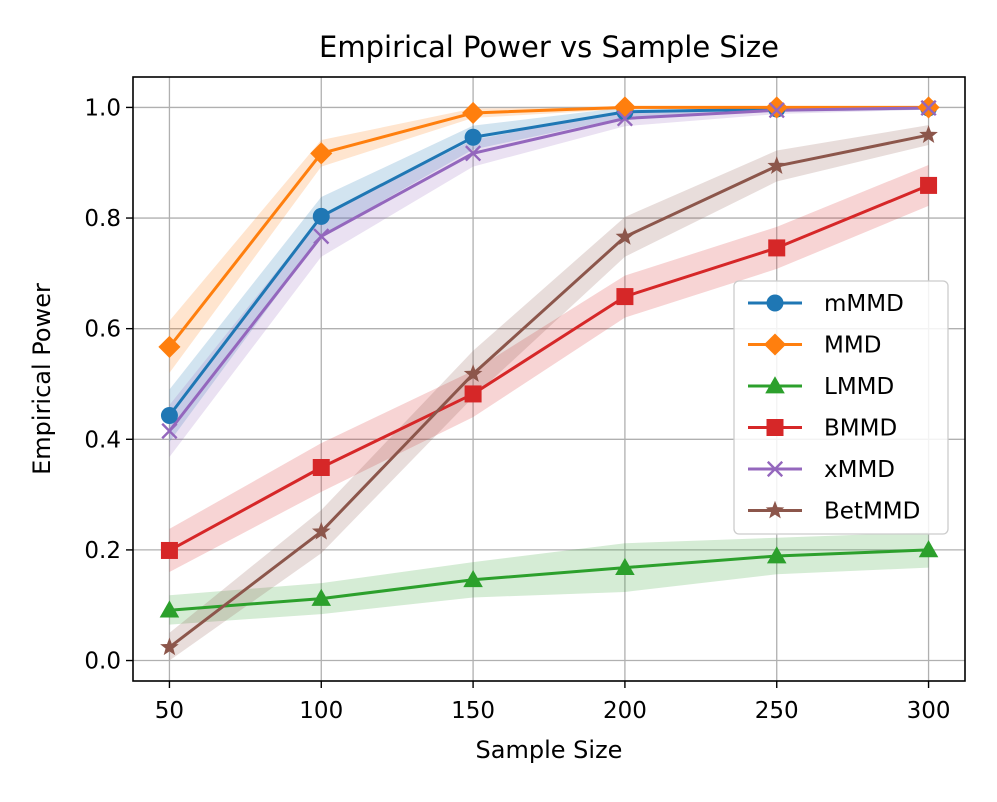  I want to click on x-axis-label: Sample Size, so click(549, 750).